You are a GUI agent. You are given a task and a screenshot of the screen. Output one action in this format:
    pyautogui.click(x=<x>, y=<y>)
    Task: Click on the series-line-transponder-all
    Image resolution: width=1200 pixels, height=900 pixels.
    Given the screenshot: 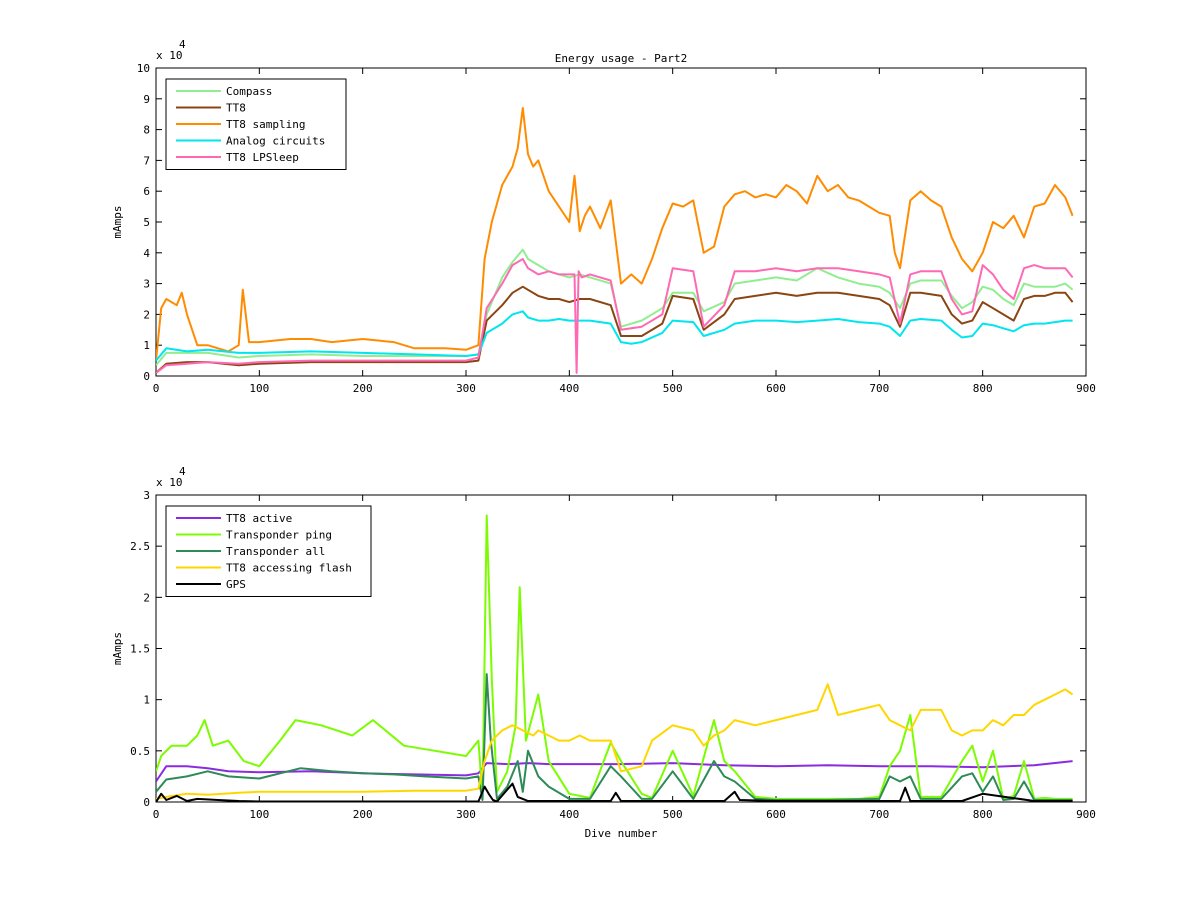 What is the action you would take?
    pyautogui.click(x=614, y=737)
    